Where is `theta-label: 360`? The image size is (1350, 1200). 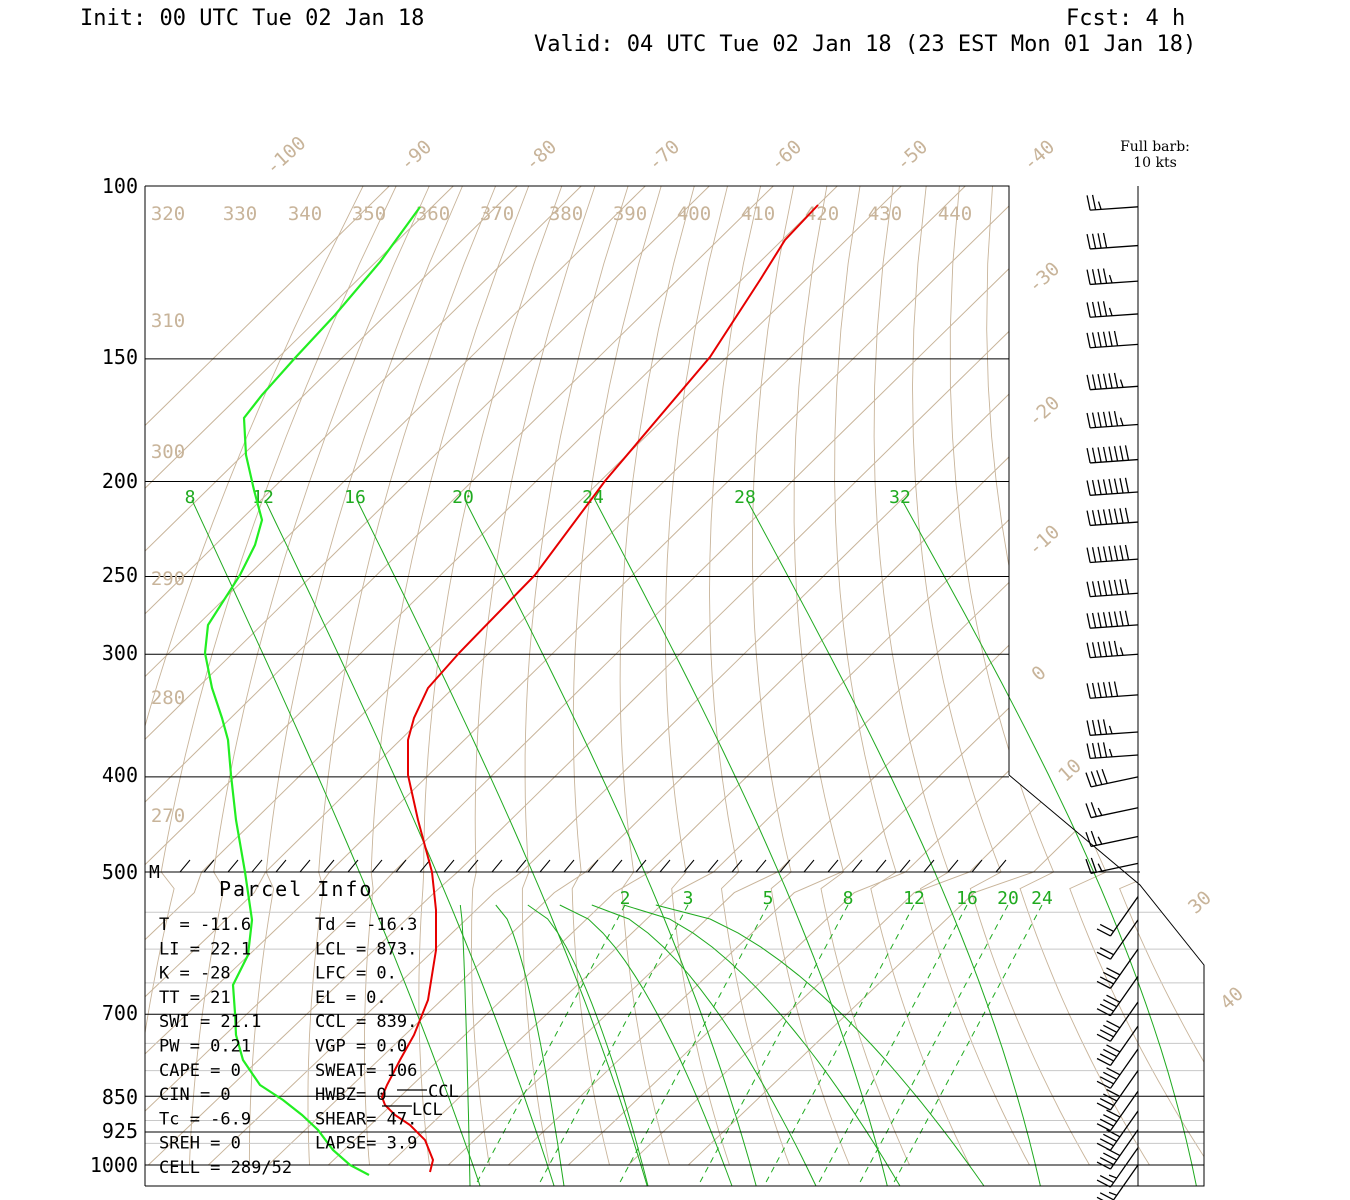 theta-label: 360 is located at coordinates (433, 214).